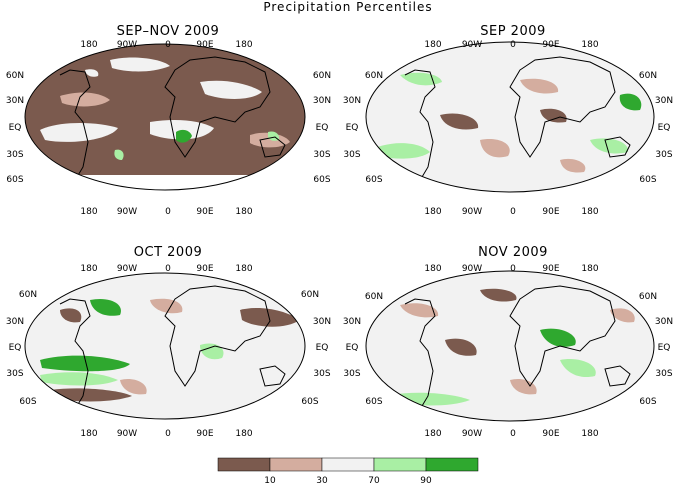 The image size is (680, 484). I want to click on panel-title: NOV 2009, so click(513, 252).